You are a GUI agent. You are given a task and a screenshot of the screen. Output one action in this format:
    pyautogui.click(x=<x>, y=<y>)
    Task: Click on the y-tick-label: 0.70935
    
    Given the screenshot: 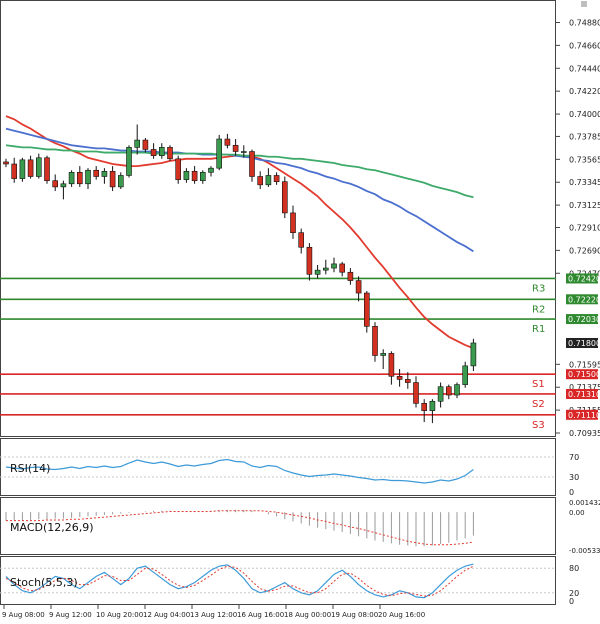 What is the action you would take?
    pyautogui.click(x=584, y=433)
    